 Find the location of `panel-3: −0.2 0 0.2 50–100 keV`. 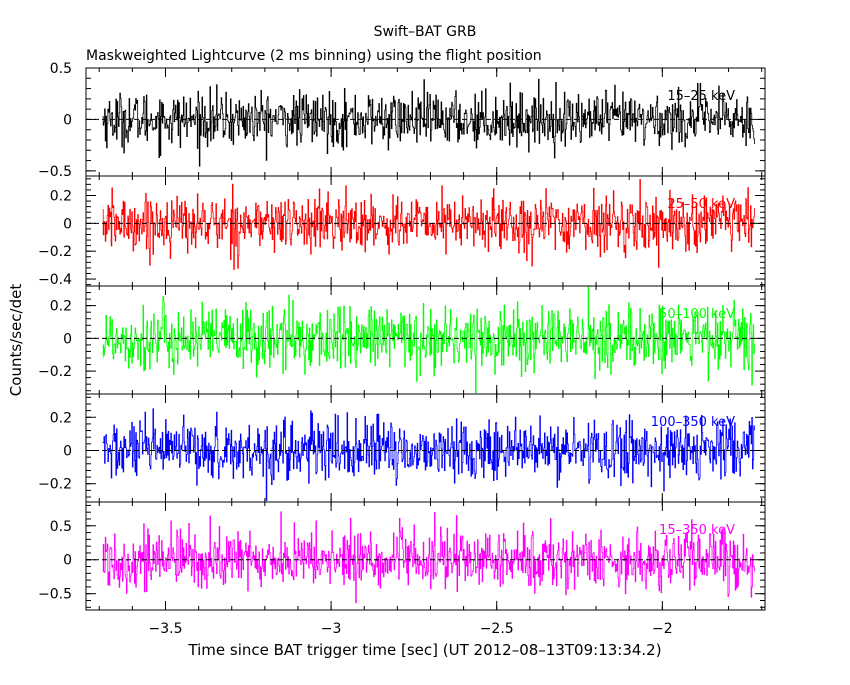

panel-3: −0.2 0 0.2 50–100 keV is located at coordinates (402, 340).